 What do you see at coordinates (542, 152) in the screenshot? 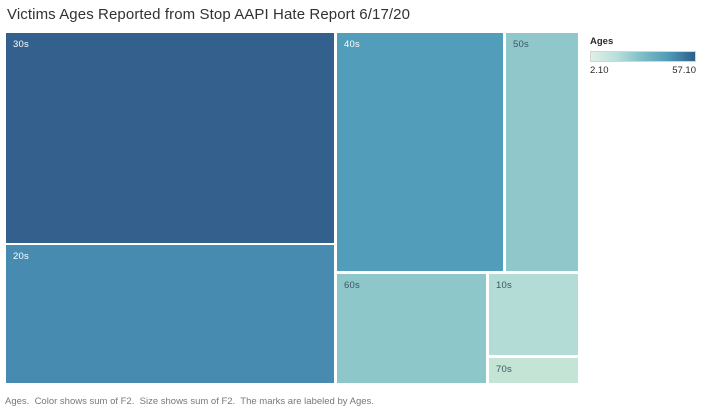
I see `treemap-tile-50s: 50s` at bounding box center [542, 152].